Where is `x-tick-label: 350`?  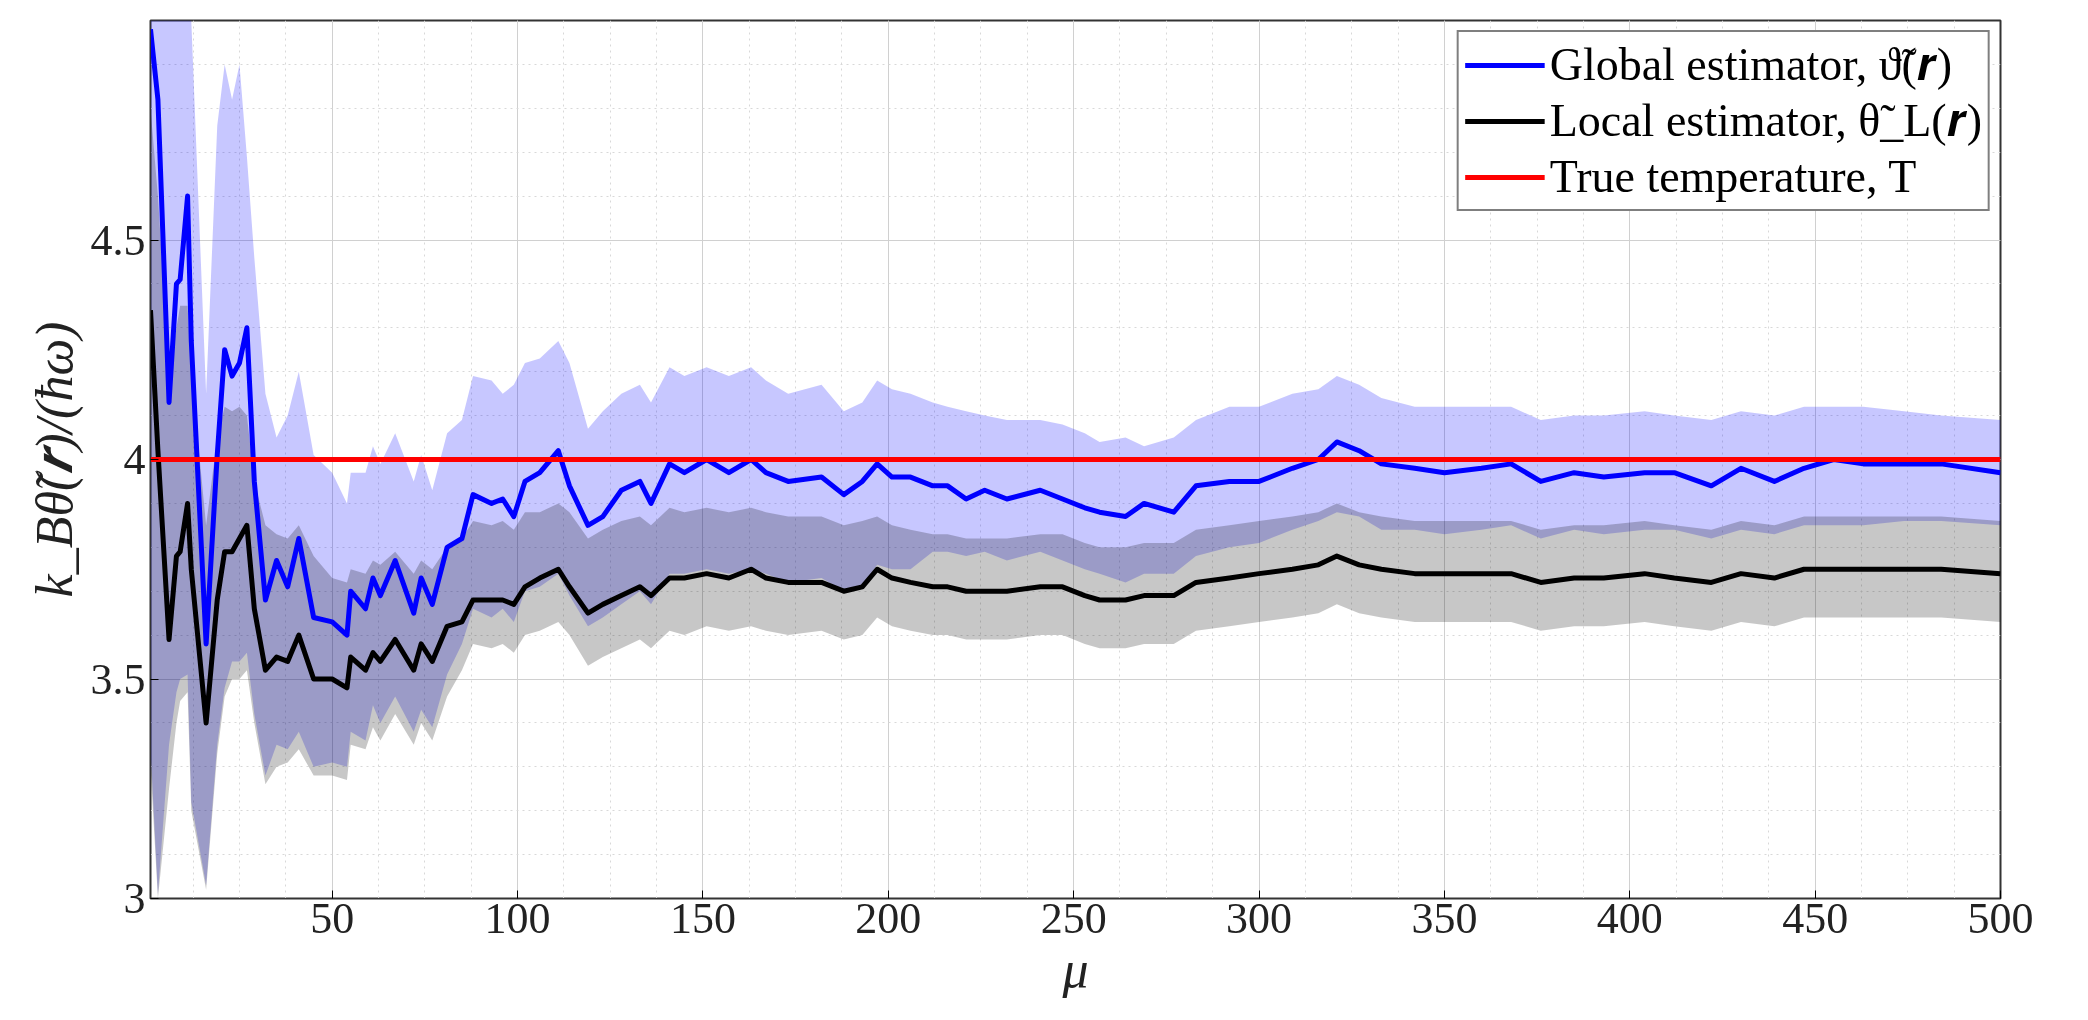 x-tick-label: 350 is located at coordinates (1444, 918).